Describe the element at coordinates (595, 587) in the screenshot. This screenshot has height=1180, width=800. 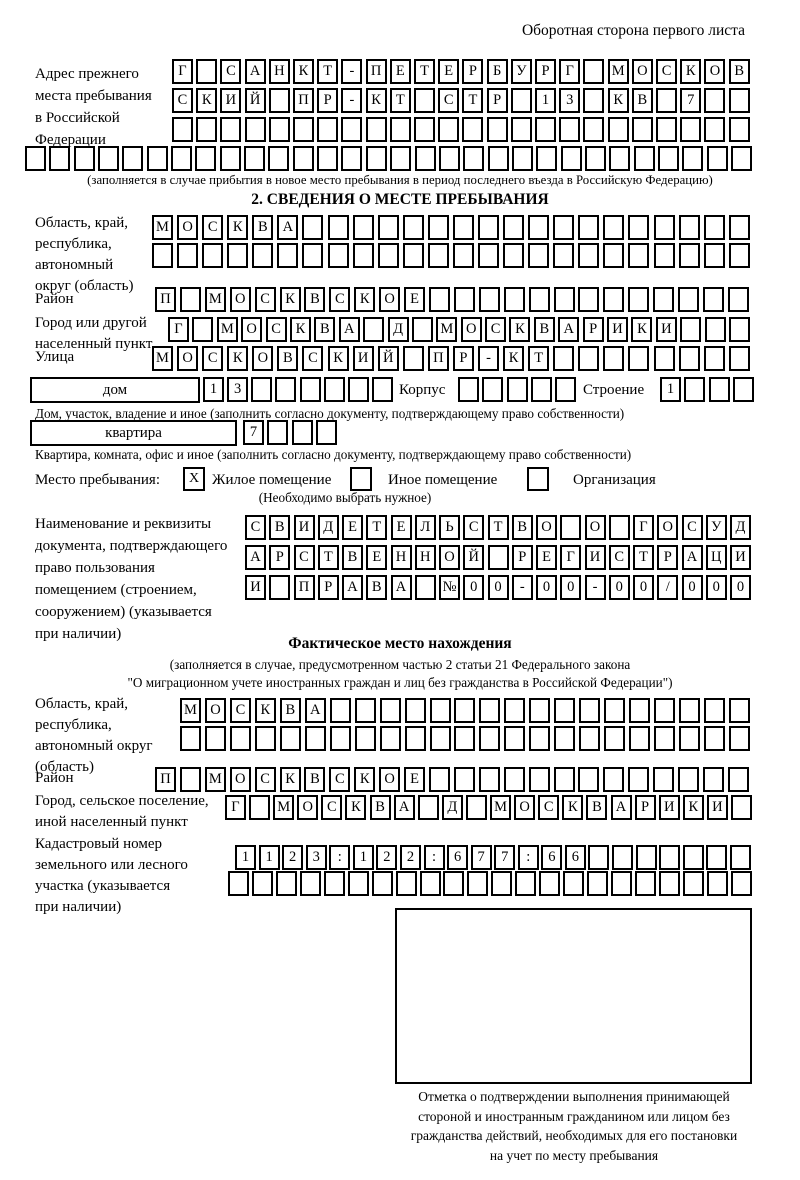
I see `char-cell: -` at that location.